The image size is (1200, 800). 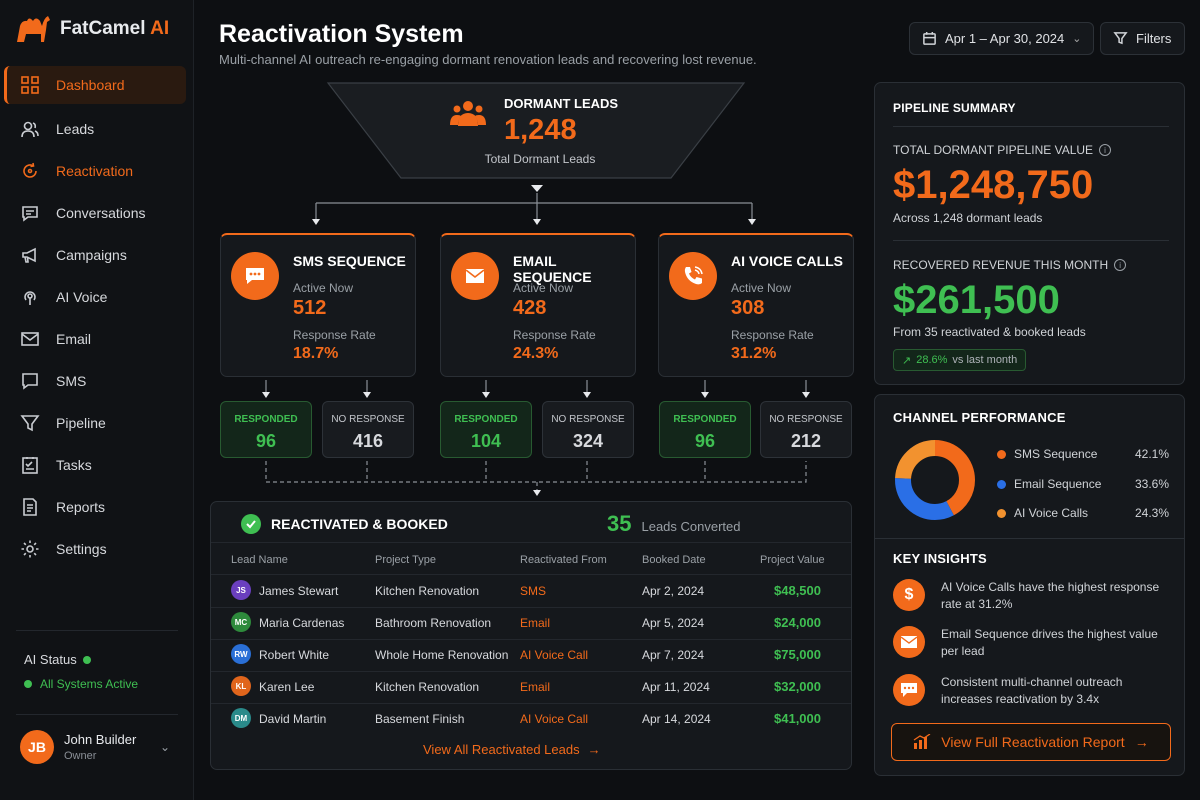 What do you see at coordinates (81, 549) in the screenshot?
I see `sidebar-item-label: Settings` at bounding box center [81, 549].